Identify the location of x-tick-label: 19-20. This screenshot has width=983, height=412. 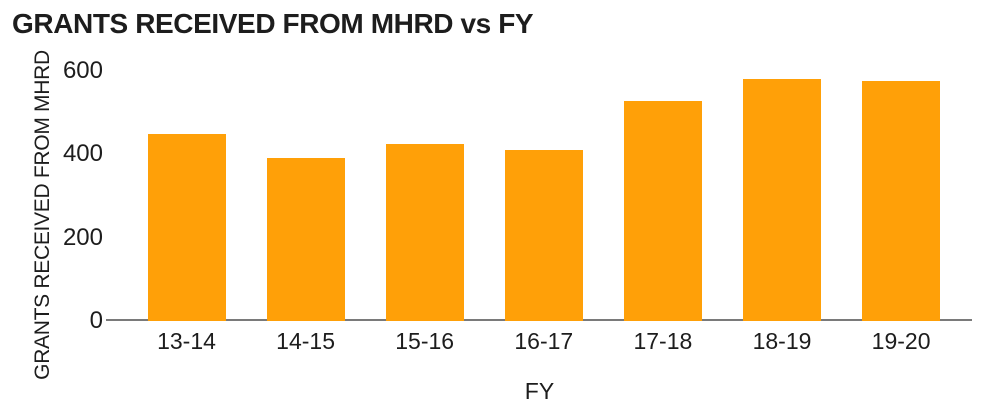
(901, 341).